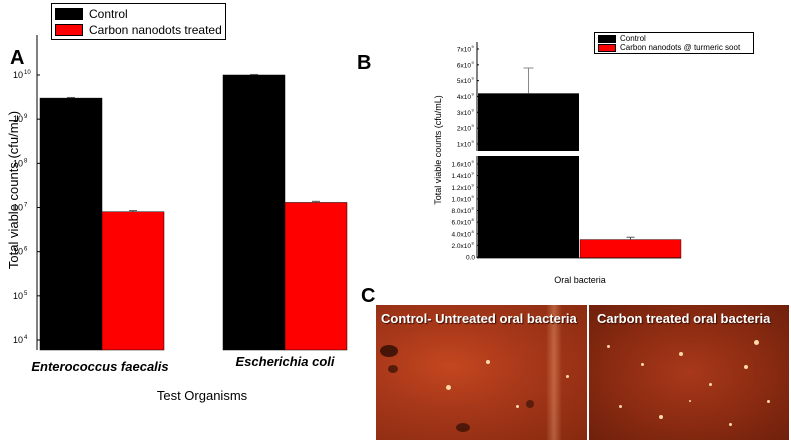  What do you see at coordinates (26, 338) in the screenshot?
I see `chart-a-ytick-exp: 4` at bounding box center [26, 338].